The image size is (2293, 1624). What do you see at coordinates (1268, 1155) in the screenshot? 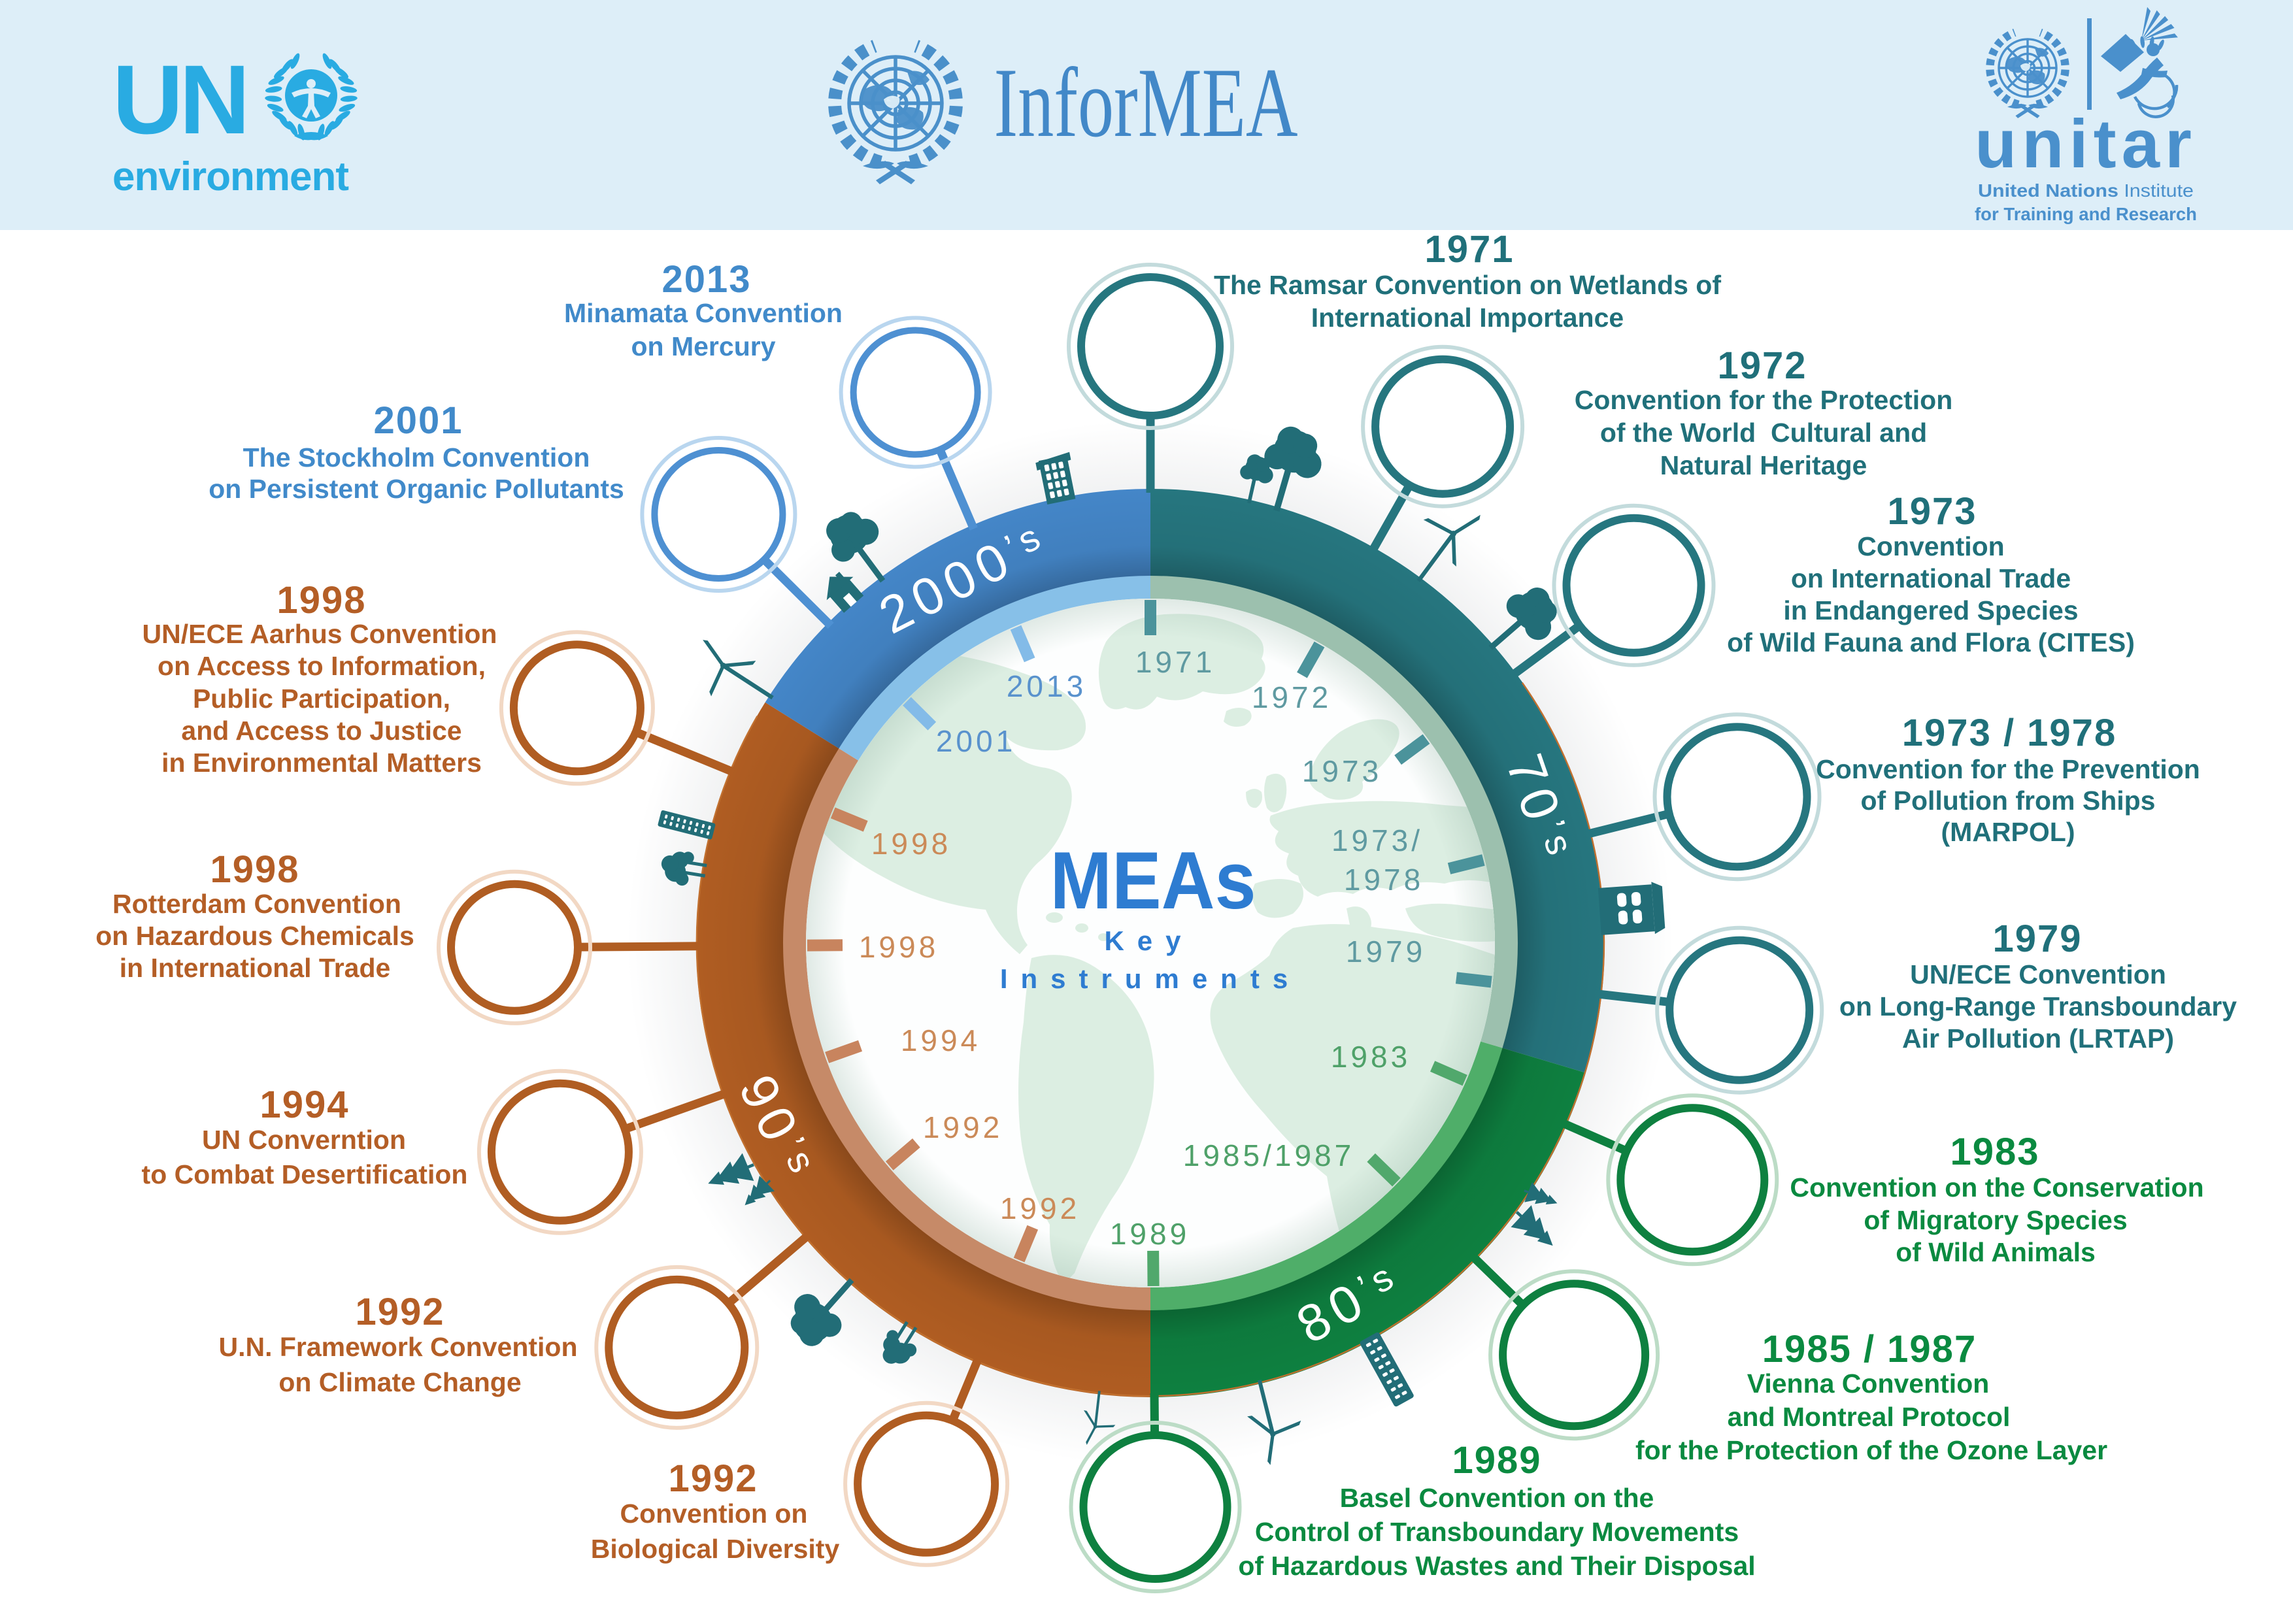
I see `svg-text: 1985/1987` at bounding box center [1268, 1155].